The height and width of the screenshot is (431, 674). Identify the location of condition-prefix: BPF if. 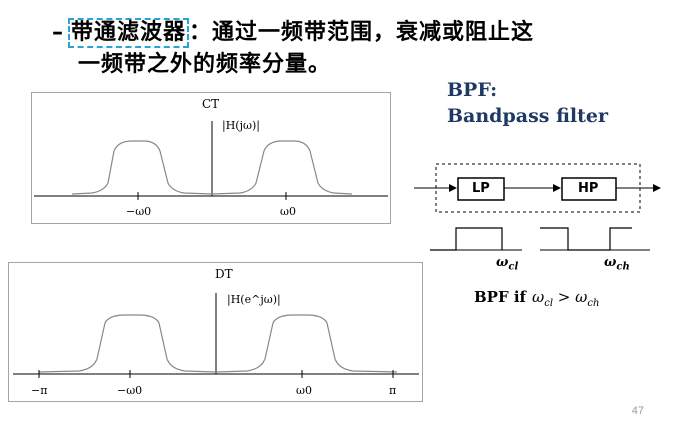
(500, 297).